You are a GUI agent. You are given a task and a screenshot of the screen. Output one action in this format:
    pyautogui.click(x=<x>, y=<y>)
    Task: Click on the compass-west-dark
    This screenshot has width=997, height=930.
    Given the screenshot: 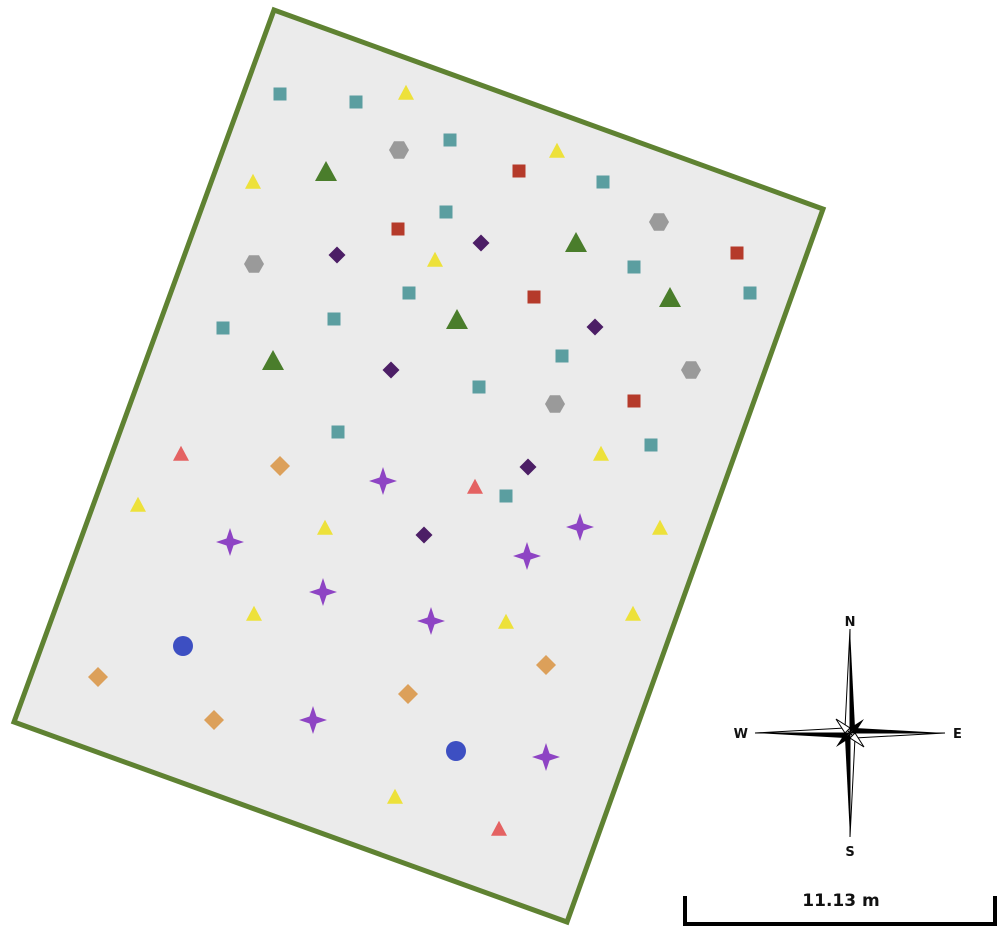 What is the action you would take?
    pyautogui.click(x=802, y=735)
    